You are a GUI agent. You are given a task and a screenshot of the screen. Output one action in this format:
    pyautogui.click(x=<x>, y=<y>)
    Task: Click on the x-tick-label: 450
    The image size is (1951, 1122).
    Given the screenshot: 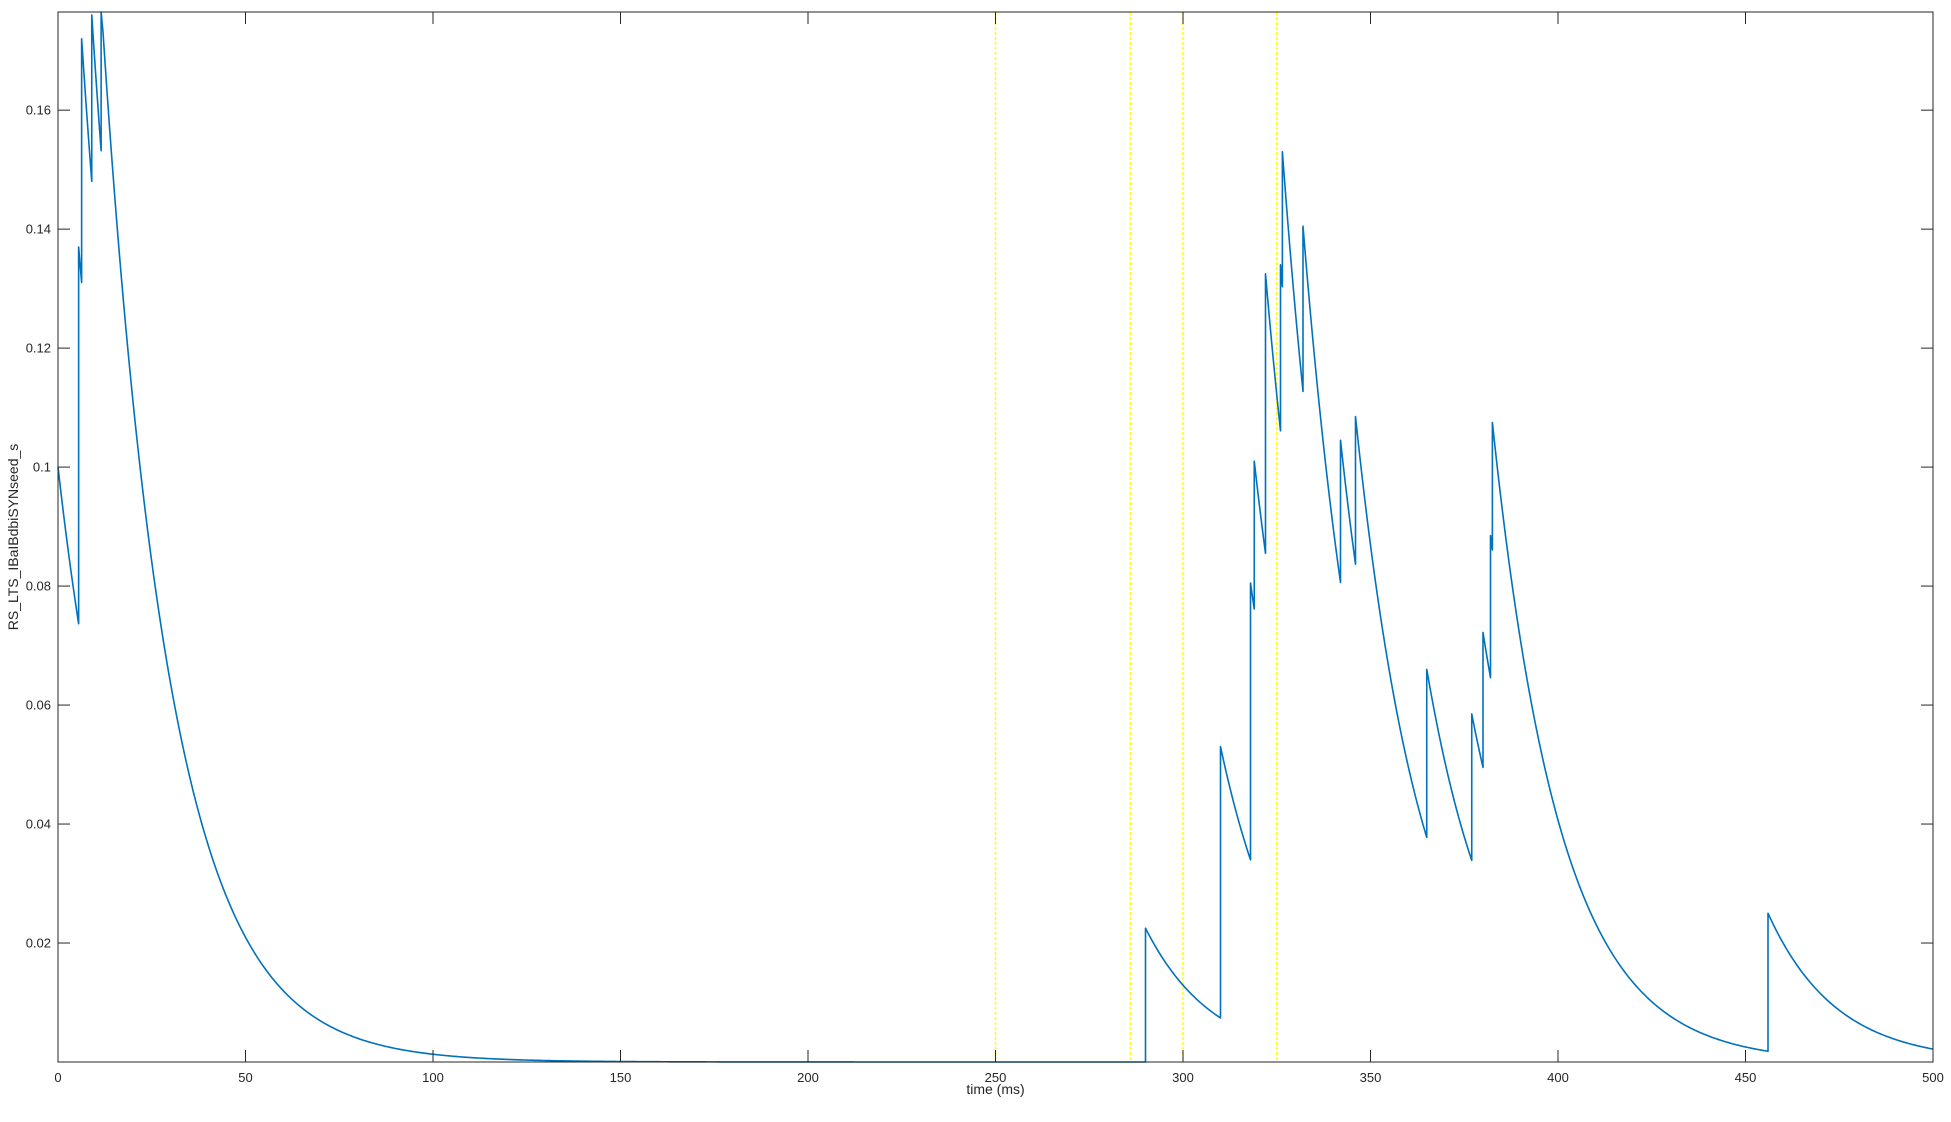 What is the action you would take?
    pyautogui.click(x=1746, y=1077)
    